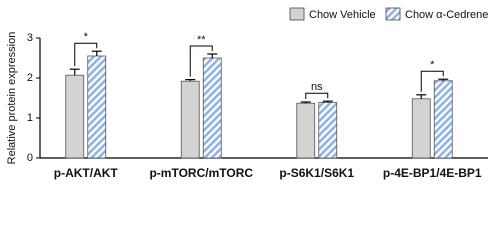 This screenshot has width=490, height=240. What do you see at coordinates (446, 15) in the screenshot?
I see `legend-label: Chow α-Cedrene` at bounding box center [446, 15].